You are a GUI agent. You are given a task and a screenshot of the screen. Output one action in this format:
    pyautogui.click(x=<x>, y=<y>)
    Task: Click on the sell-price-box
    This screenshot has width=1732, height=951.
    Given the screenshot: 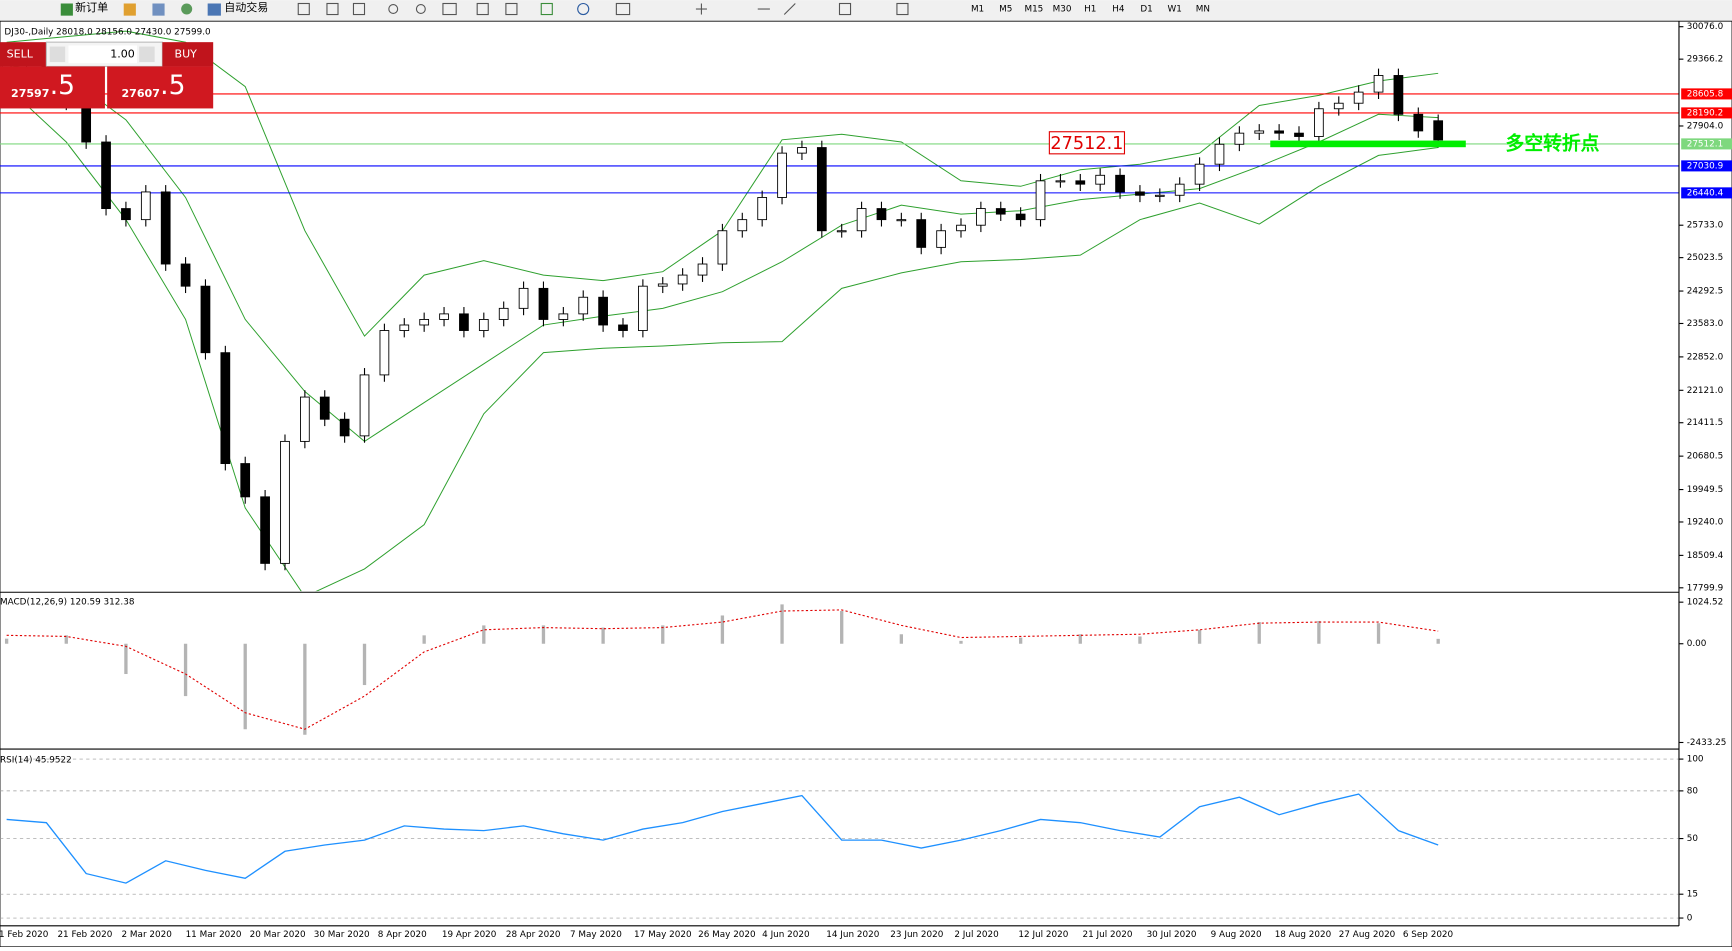 What is the action you would take?
    pyautogui.click(x=52, y=87)
    